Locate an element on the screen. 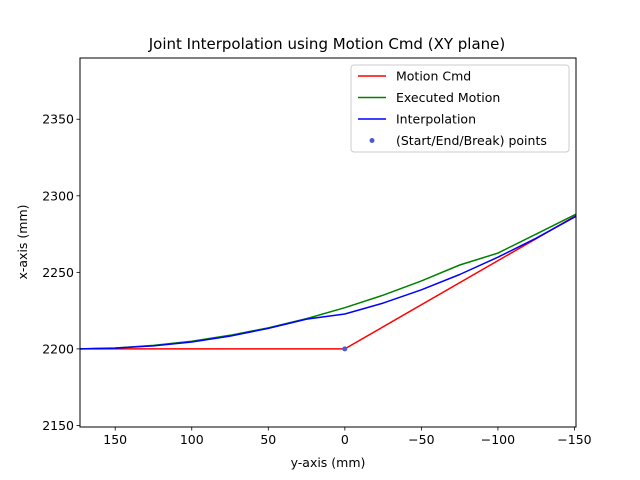 This screenshot has width=640, height=480. x-tick-label: 100 is located at coordinates (192, 439).